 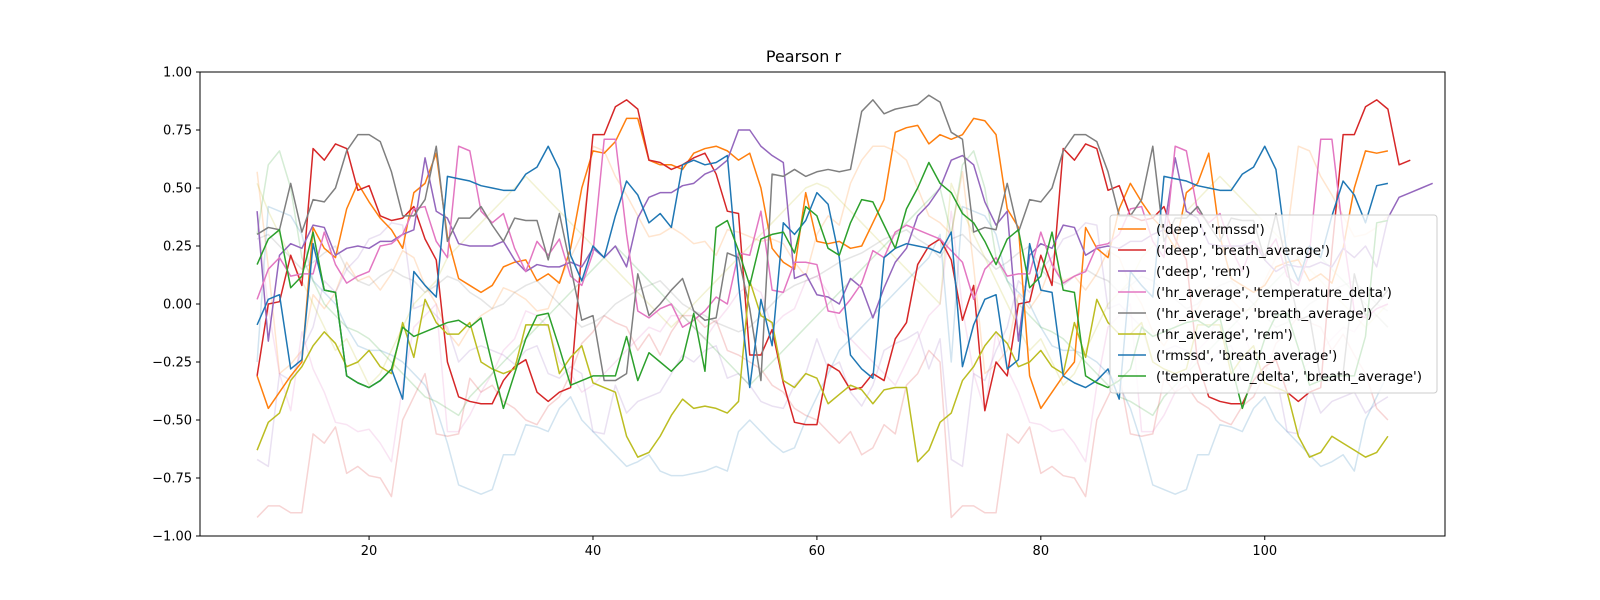 What do you see at coordinates (172, 363) in the screenshot?
I see `y-tick-label: −0.25` at bounding box center [172, 363].